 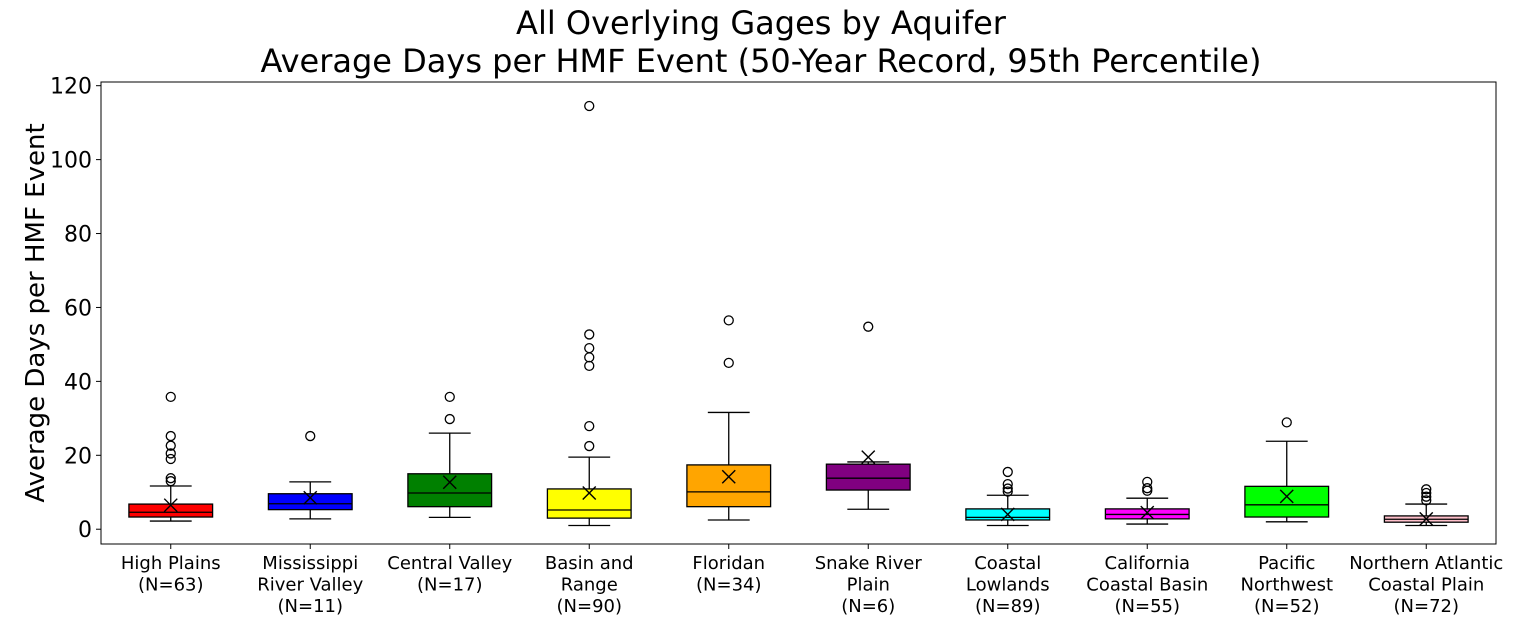 I want to click on x-tick-label-line: Plain, so click(x=868, y=585).